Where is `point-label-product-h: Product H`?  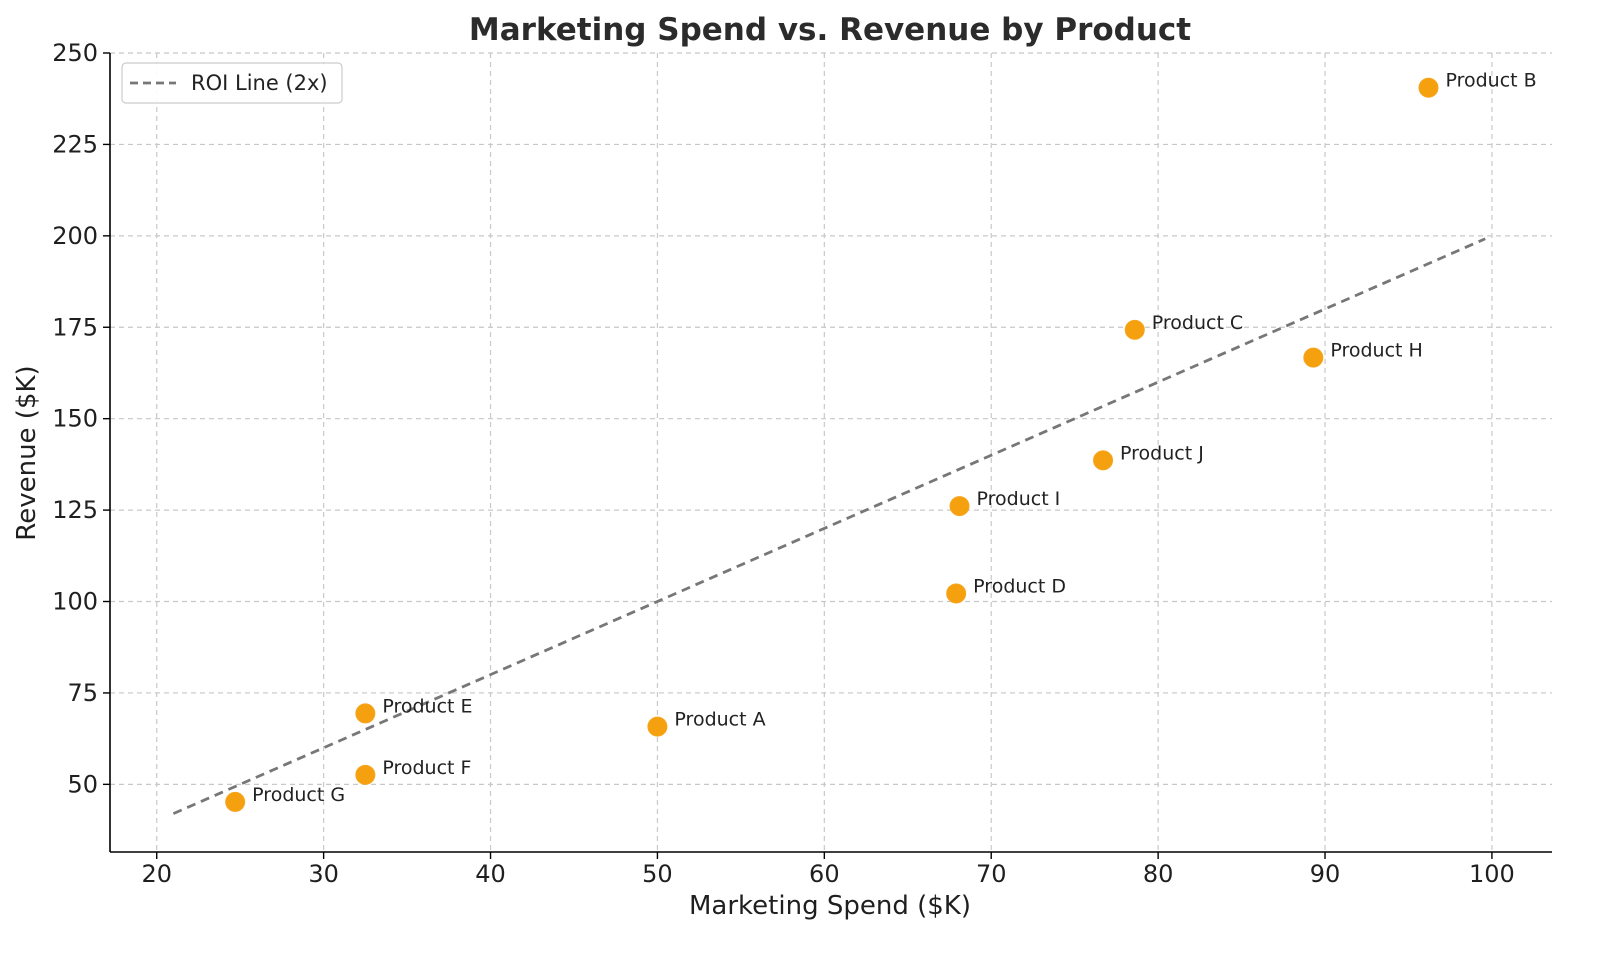 point-label-product-h: Product H is located at coordinates (1376, 351).